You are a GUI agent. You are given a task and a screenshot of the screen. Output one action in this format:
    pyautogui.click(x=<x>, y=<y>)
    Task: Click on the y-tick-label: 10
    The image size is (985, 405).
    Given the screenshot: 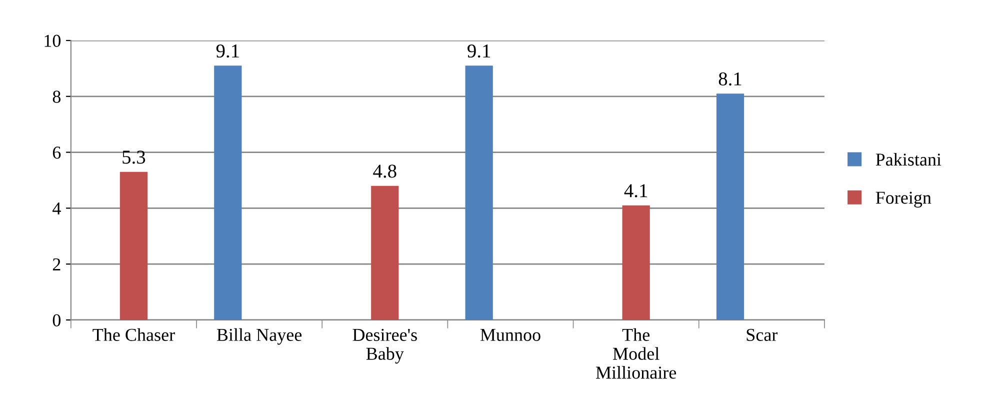 What is the action you would take?
    pyautogui.click(x=52, y=40)
    